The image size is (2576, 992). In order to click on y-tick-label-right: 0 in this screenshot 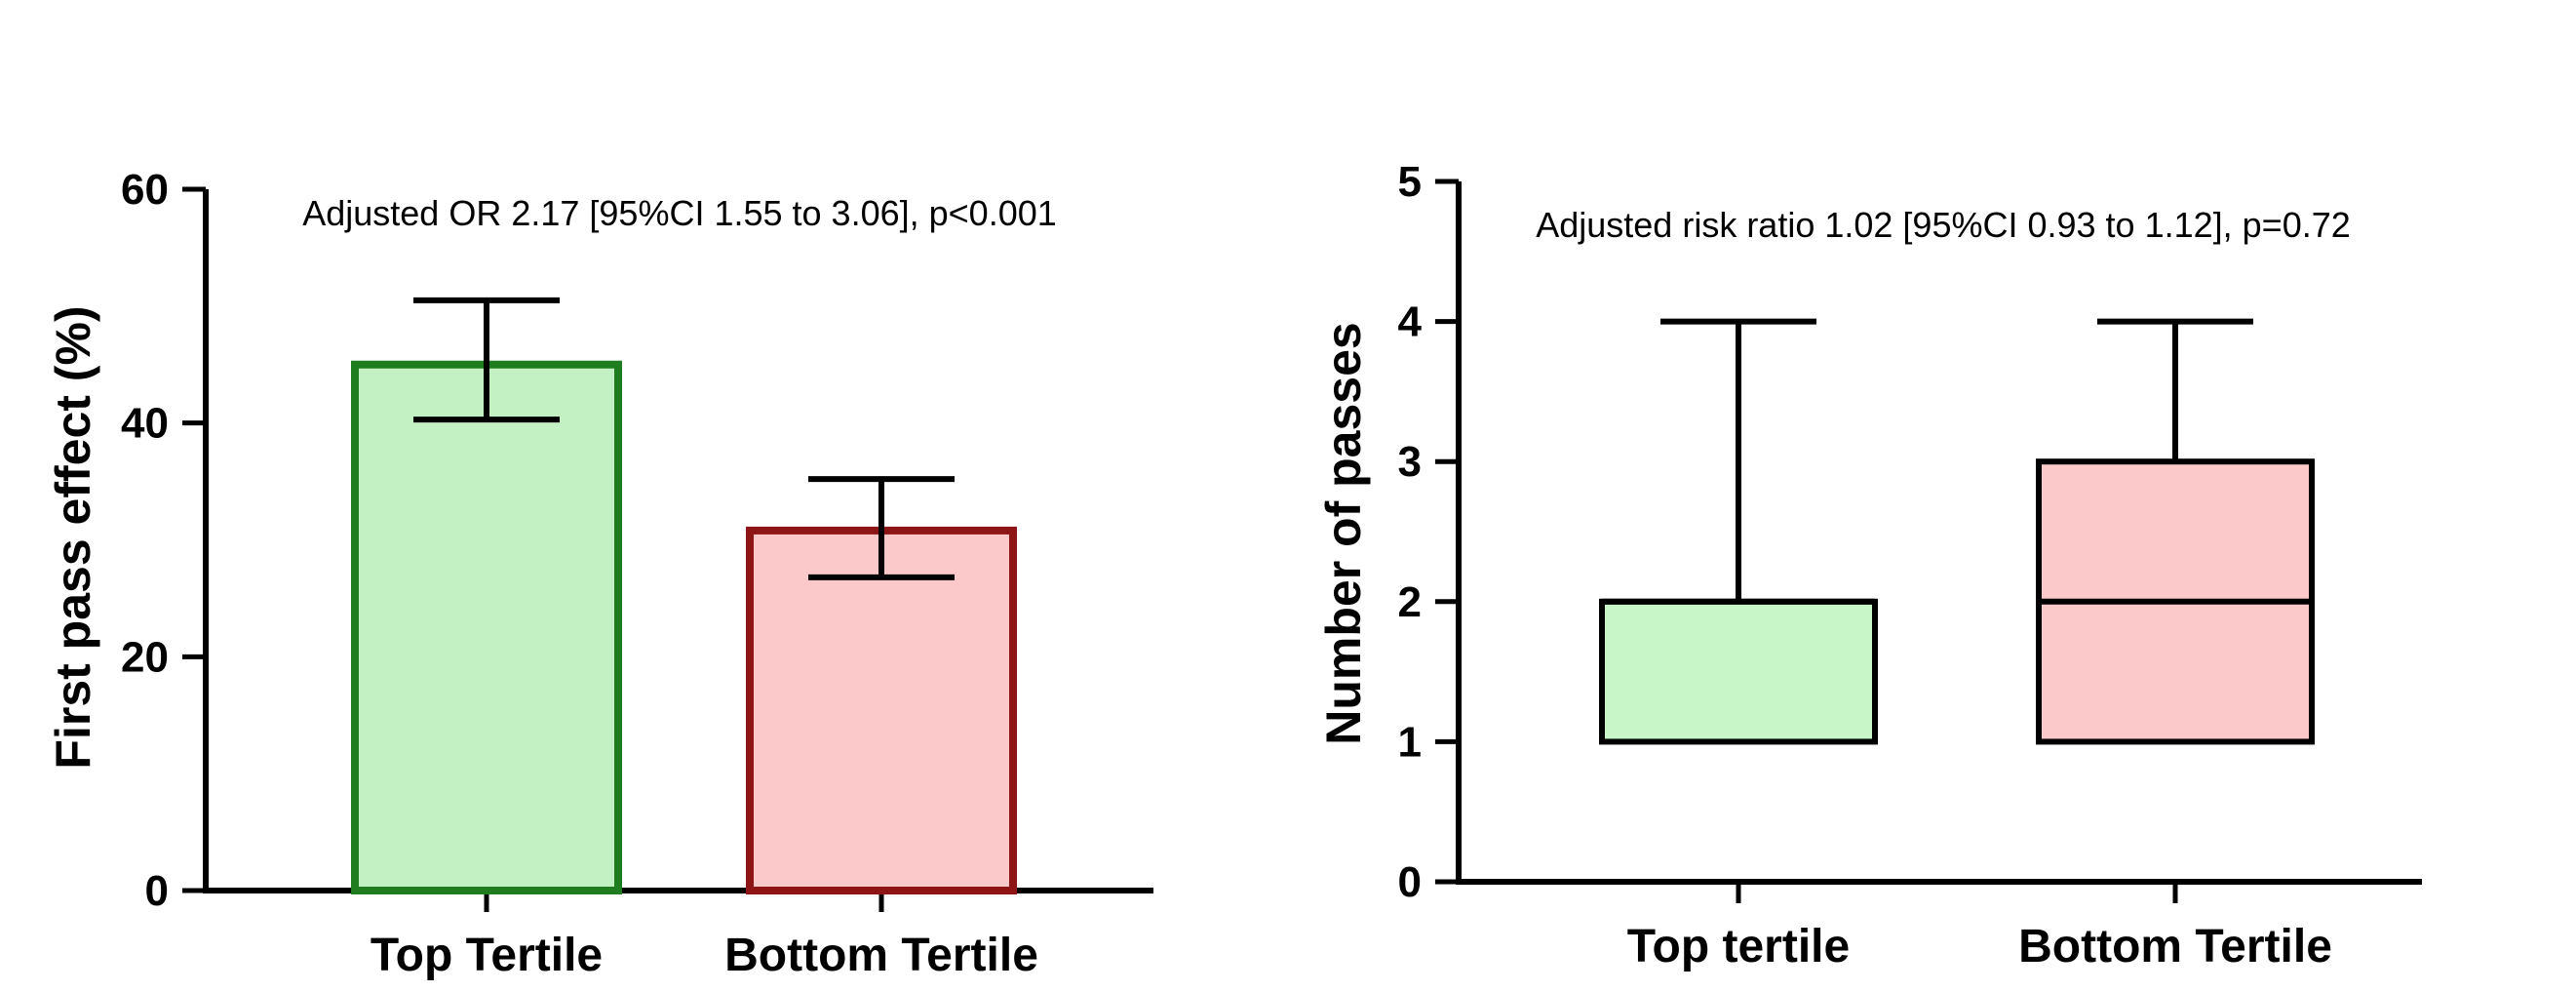, I will do `click(1410, 882)`.